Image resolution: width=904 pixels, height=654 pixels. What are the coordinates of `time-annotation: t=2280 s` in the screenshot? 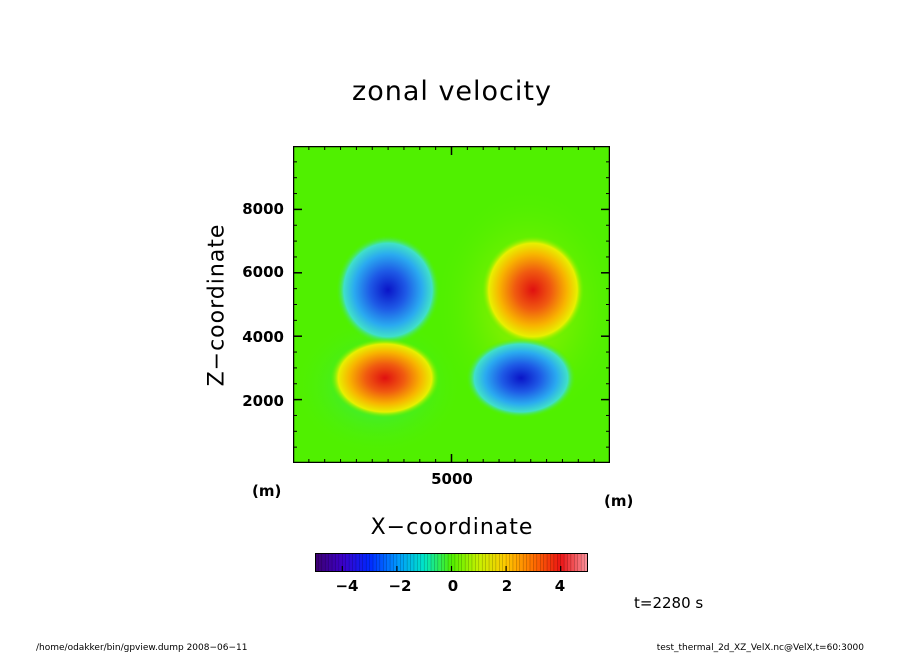 It's located at (669, 603).